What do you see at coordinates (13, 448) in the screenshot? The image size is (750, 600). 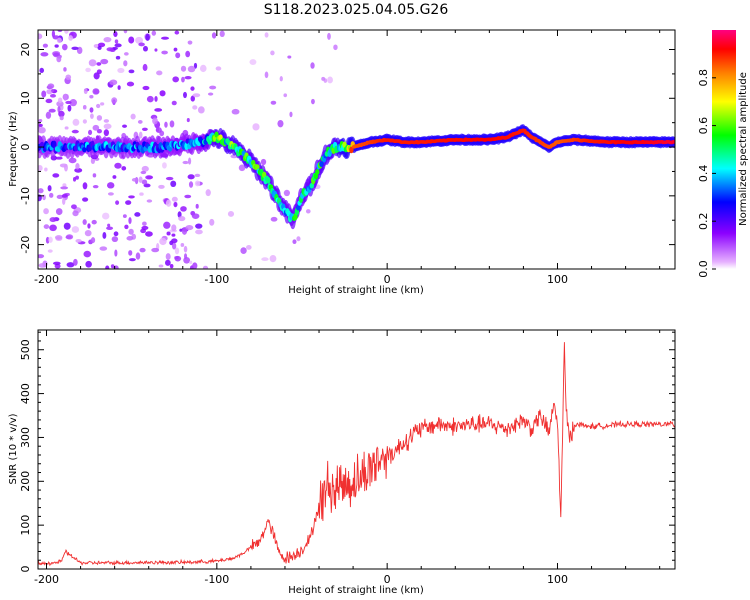 I see `snr-y-axis-label: SNR (10 * v/v)` at bounding box center [13, 448].